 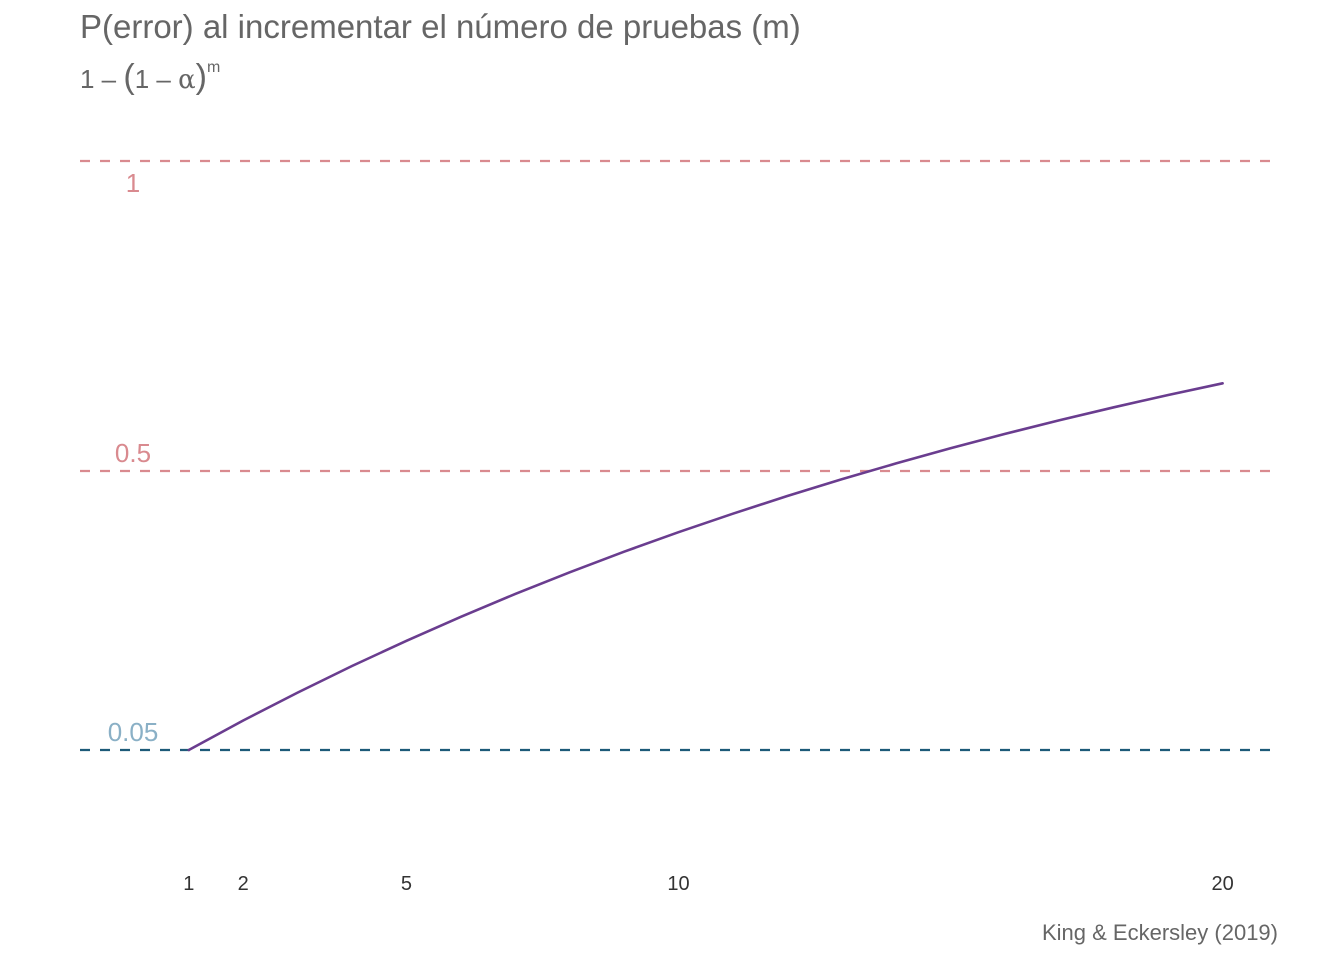 What do you see at coordinates (188, 884) in the screenshot?
I see `x-tick-label: 1` at bounding box center [188, 884].